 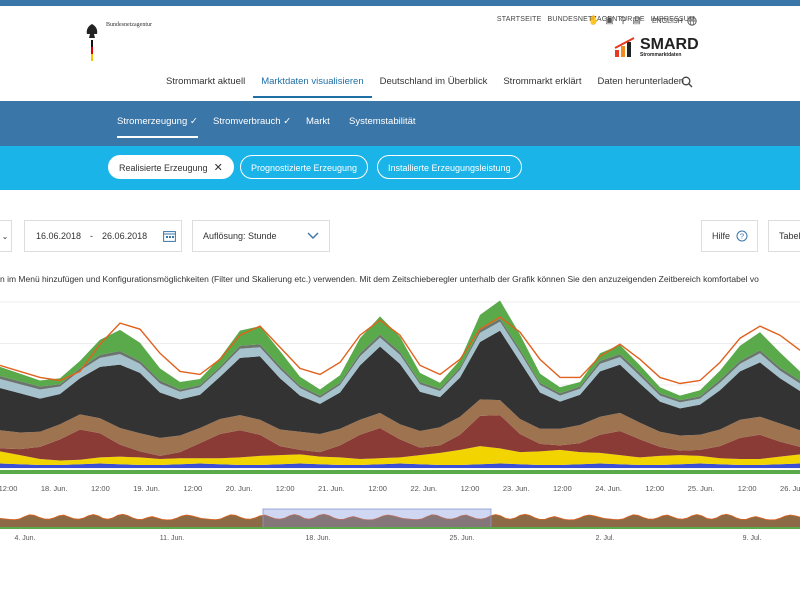 I want to click on navigator-tick-label: 9. Jul., so click(x=752, y=538).